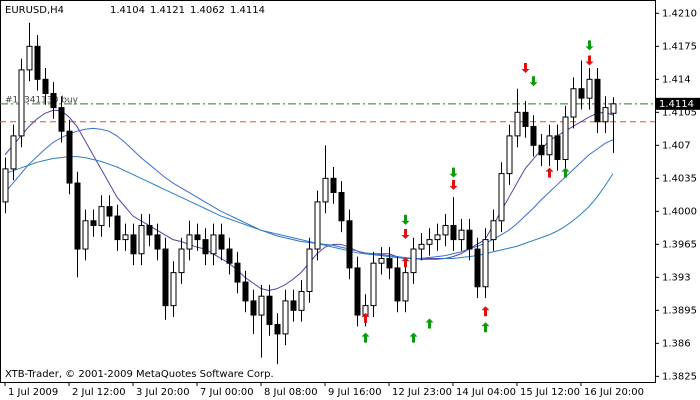  Describe the element at coordinates (33, 392) in the screenshot. I see `x-tick-label: 1 Jul 2009` at that location.